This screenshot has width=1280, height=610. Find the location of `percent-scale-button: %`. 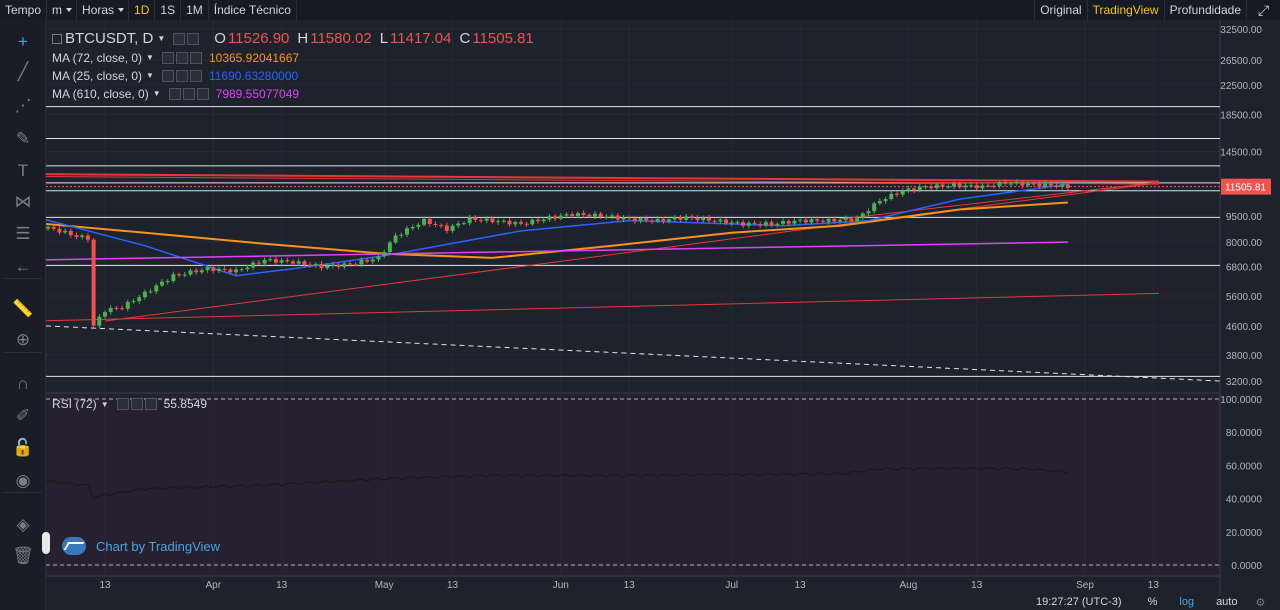

percent-scale-button: % is located at coordinates (1152, 602).